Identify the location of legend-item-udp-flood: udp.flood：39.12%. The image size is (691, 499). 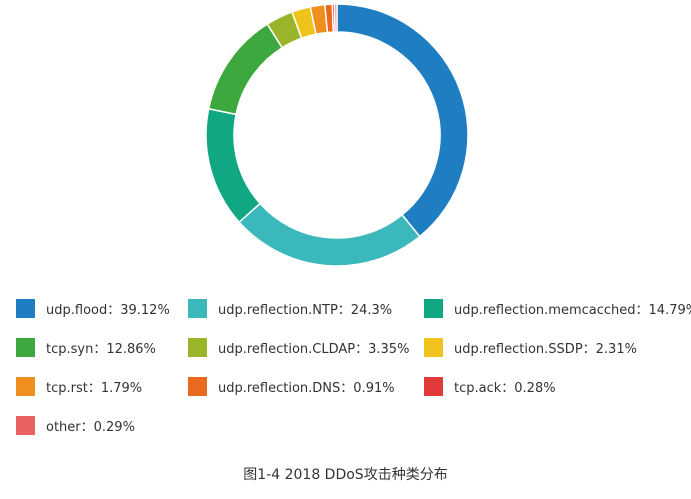
(93, 308).